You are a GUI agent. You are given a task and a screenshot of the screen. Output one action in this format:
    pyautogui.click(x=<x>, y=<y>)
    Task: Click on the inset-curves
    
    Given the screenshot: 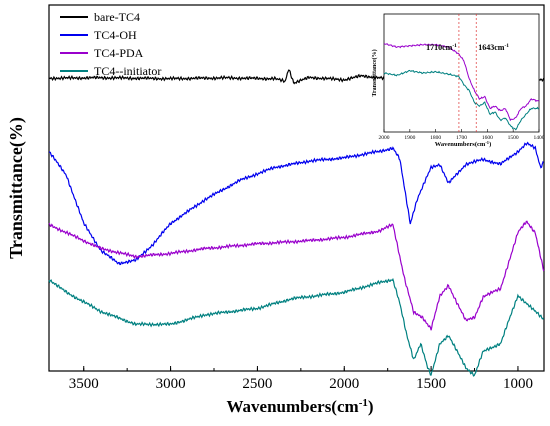 What is the action you would take?
    pyautogui.click(x=461, y=87)
    